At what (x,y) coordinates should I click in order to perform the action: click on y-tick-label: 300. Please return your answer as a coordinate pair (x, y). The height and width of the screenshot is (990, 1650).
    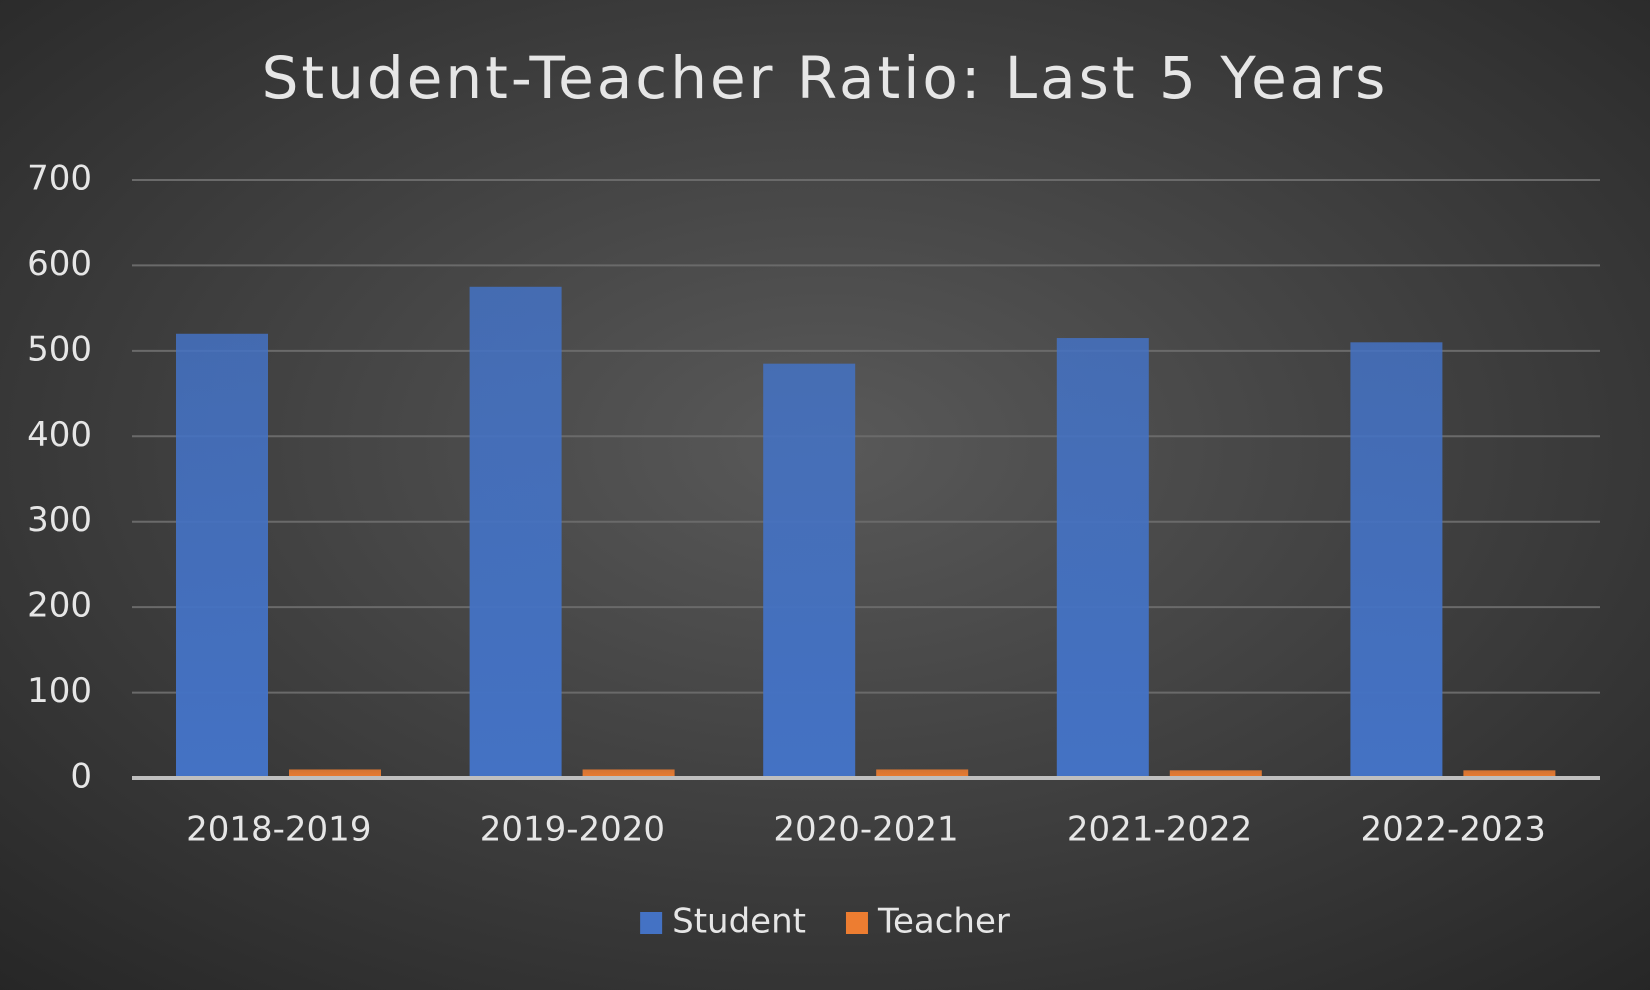
    Looking at the image, I should click on (59, 520).